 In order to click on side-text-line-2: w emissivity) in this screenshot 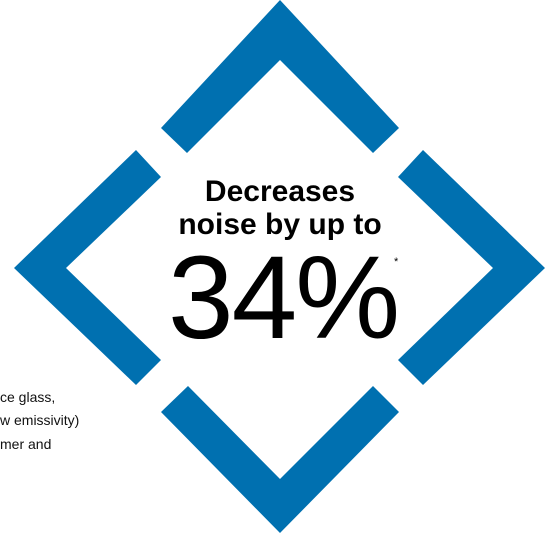, I will do `click(40, 420)`.